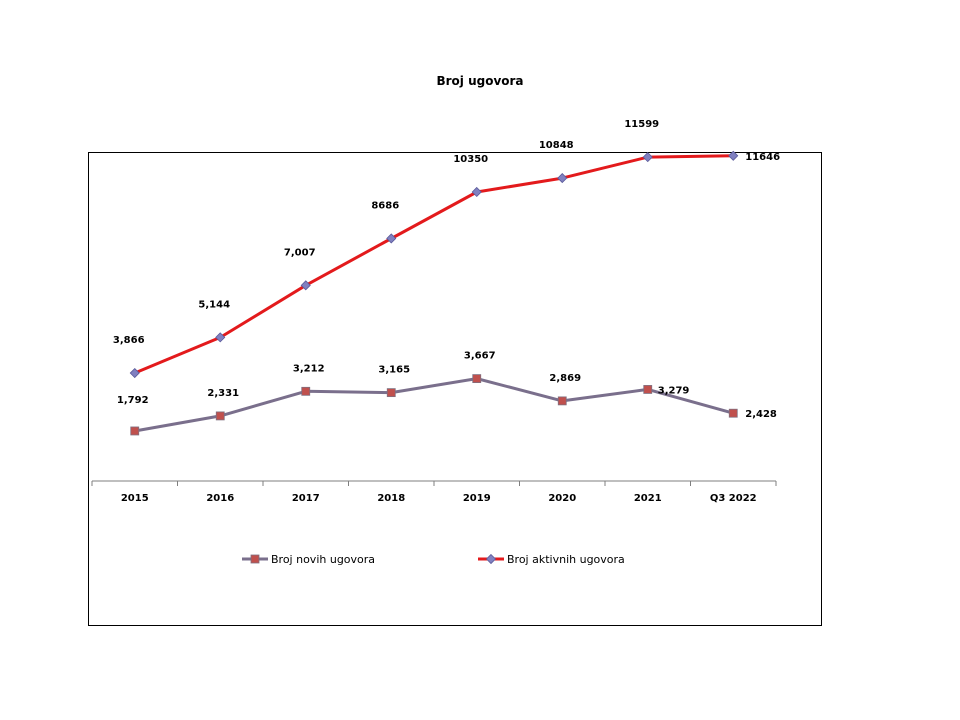 The image size is (960, 720). Describe the element at coordinates (434, 405) in the screenshot. I see `series-line` at that location.